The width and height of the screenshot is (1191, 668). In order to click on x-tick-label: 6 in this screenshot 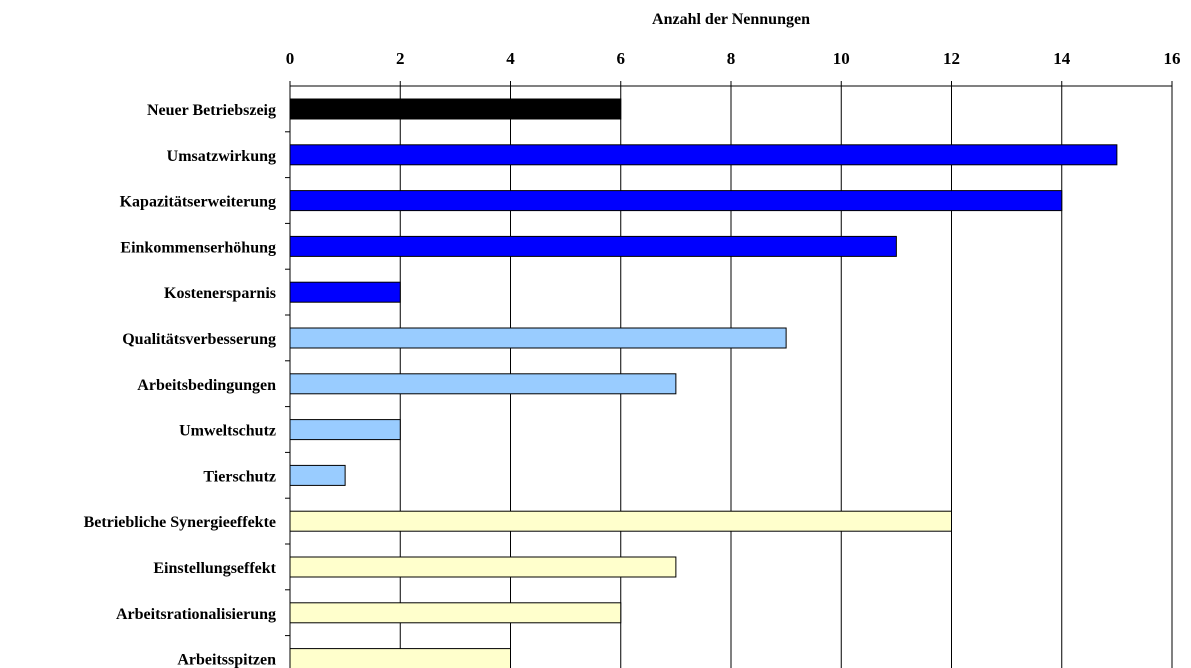, I will do `click(621, 58)`.